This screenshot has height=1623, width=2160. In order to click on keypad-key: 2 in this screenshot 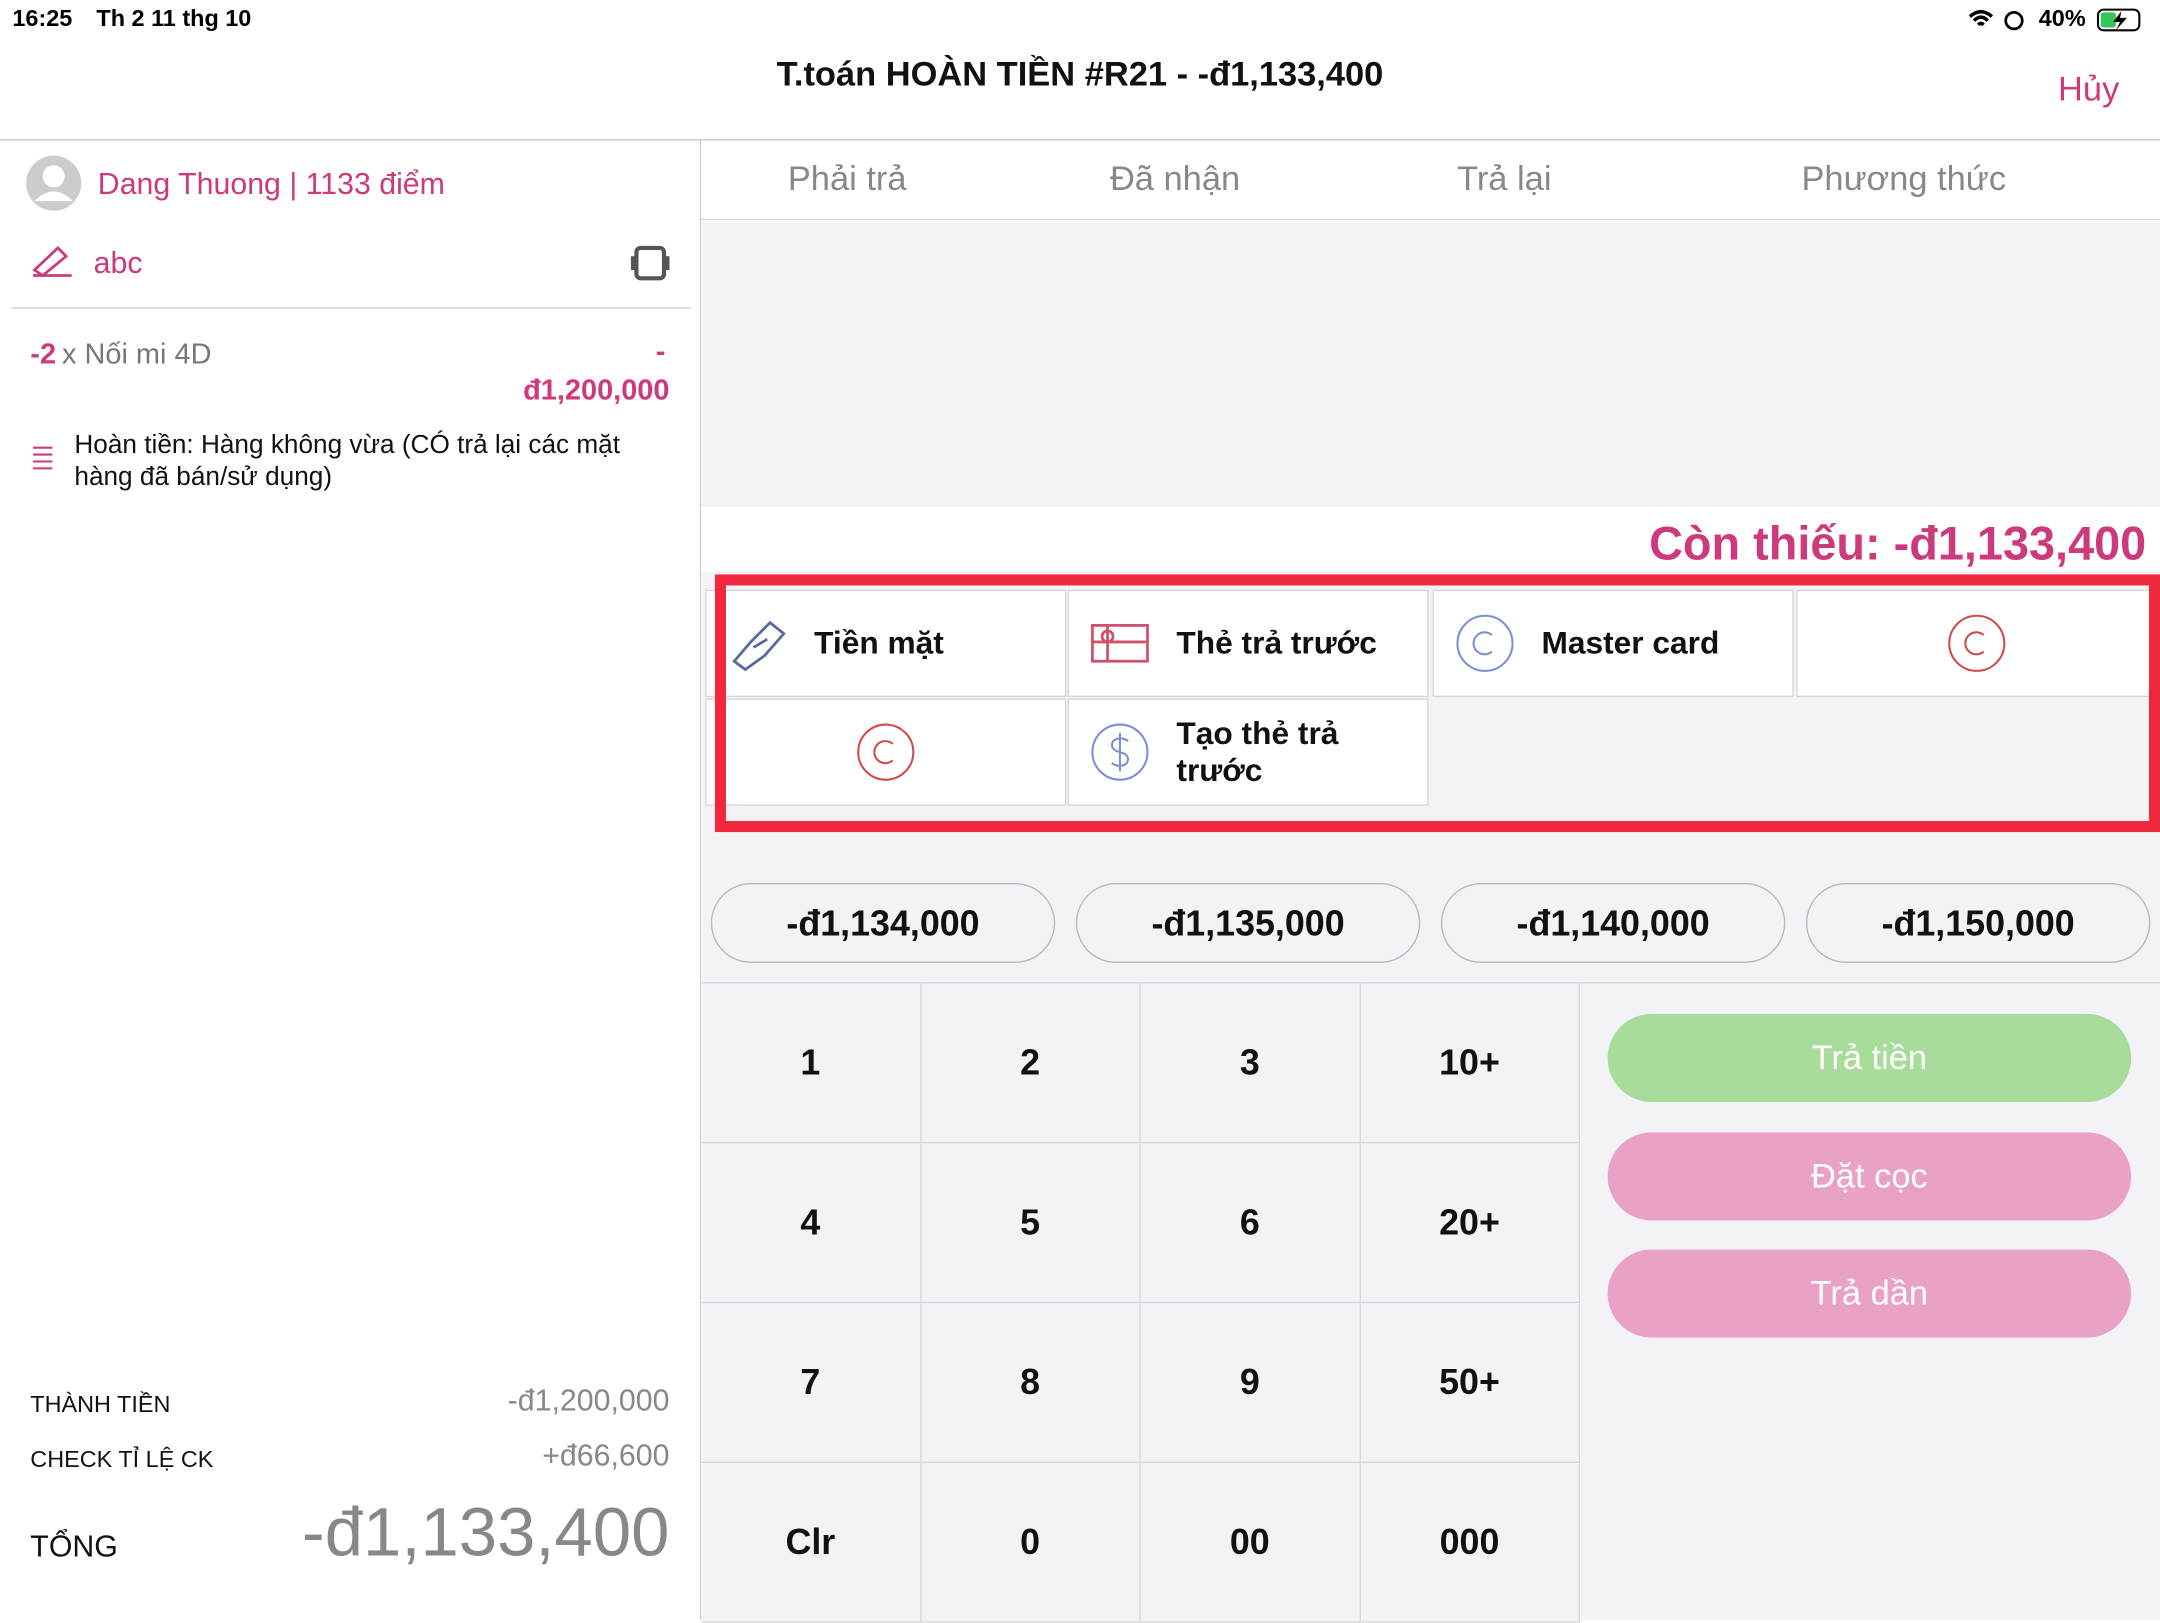, I will do `click(1030, 1063)`.